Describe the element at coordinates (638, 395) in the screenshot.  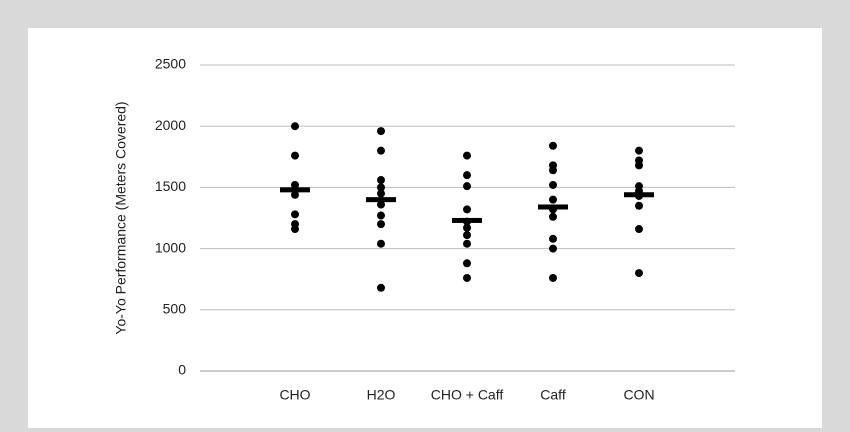
I see `x-tick-label: CON` at that location.